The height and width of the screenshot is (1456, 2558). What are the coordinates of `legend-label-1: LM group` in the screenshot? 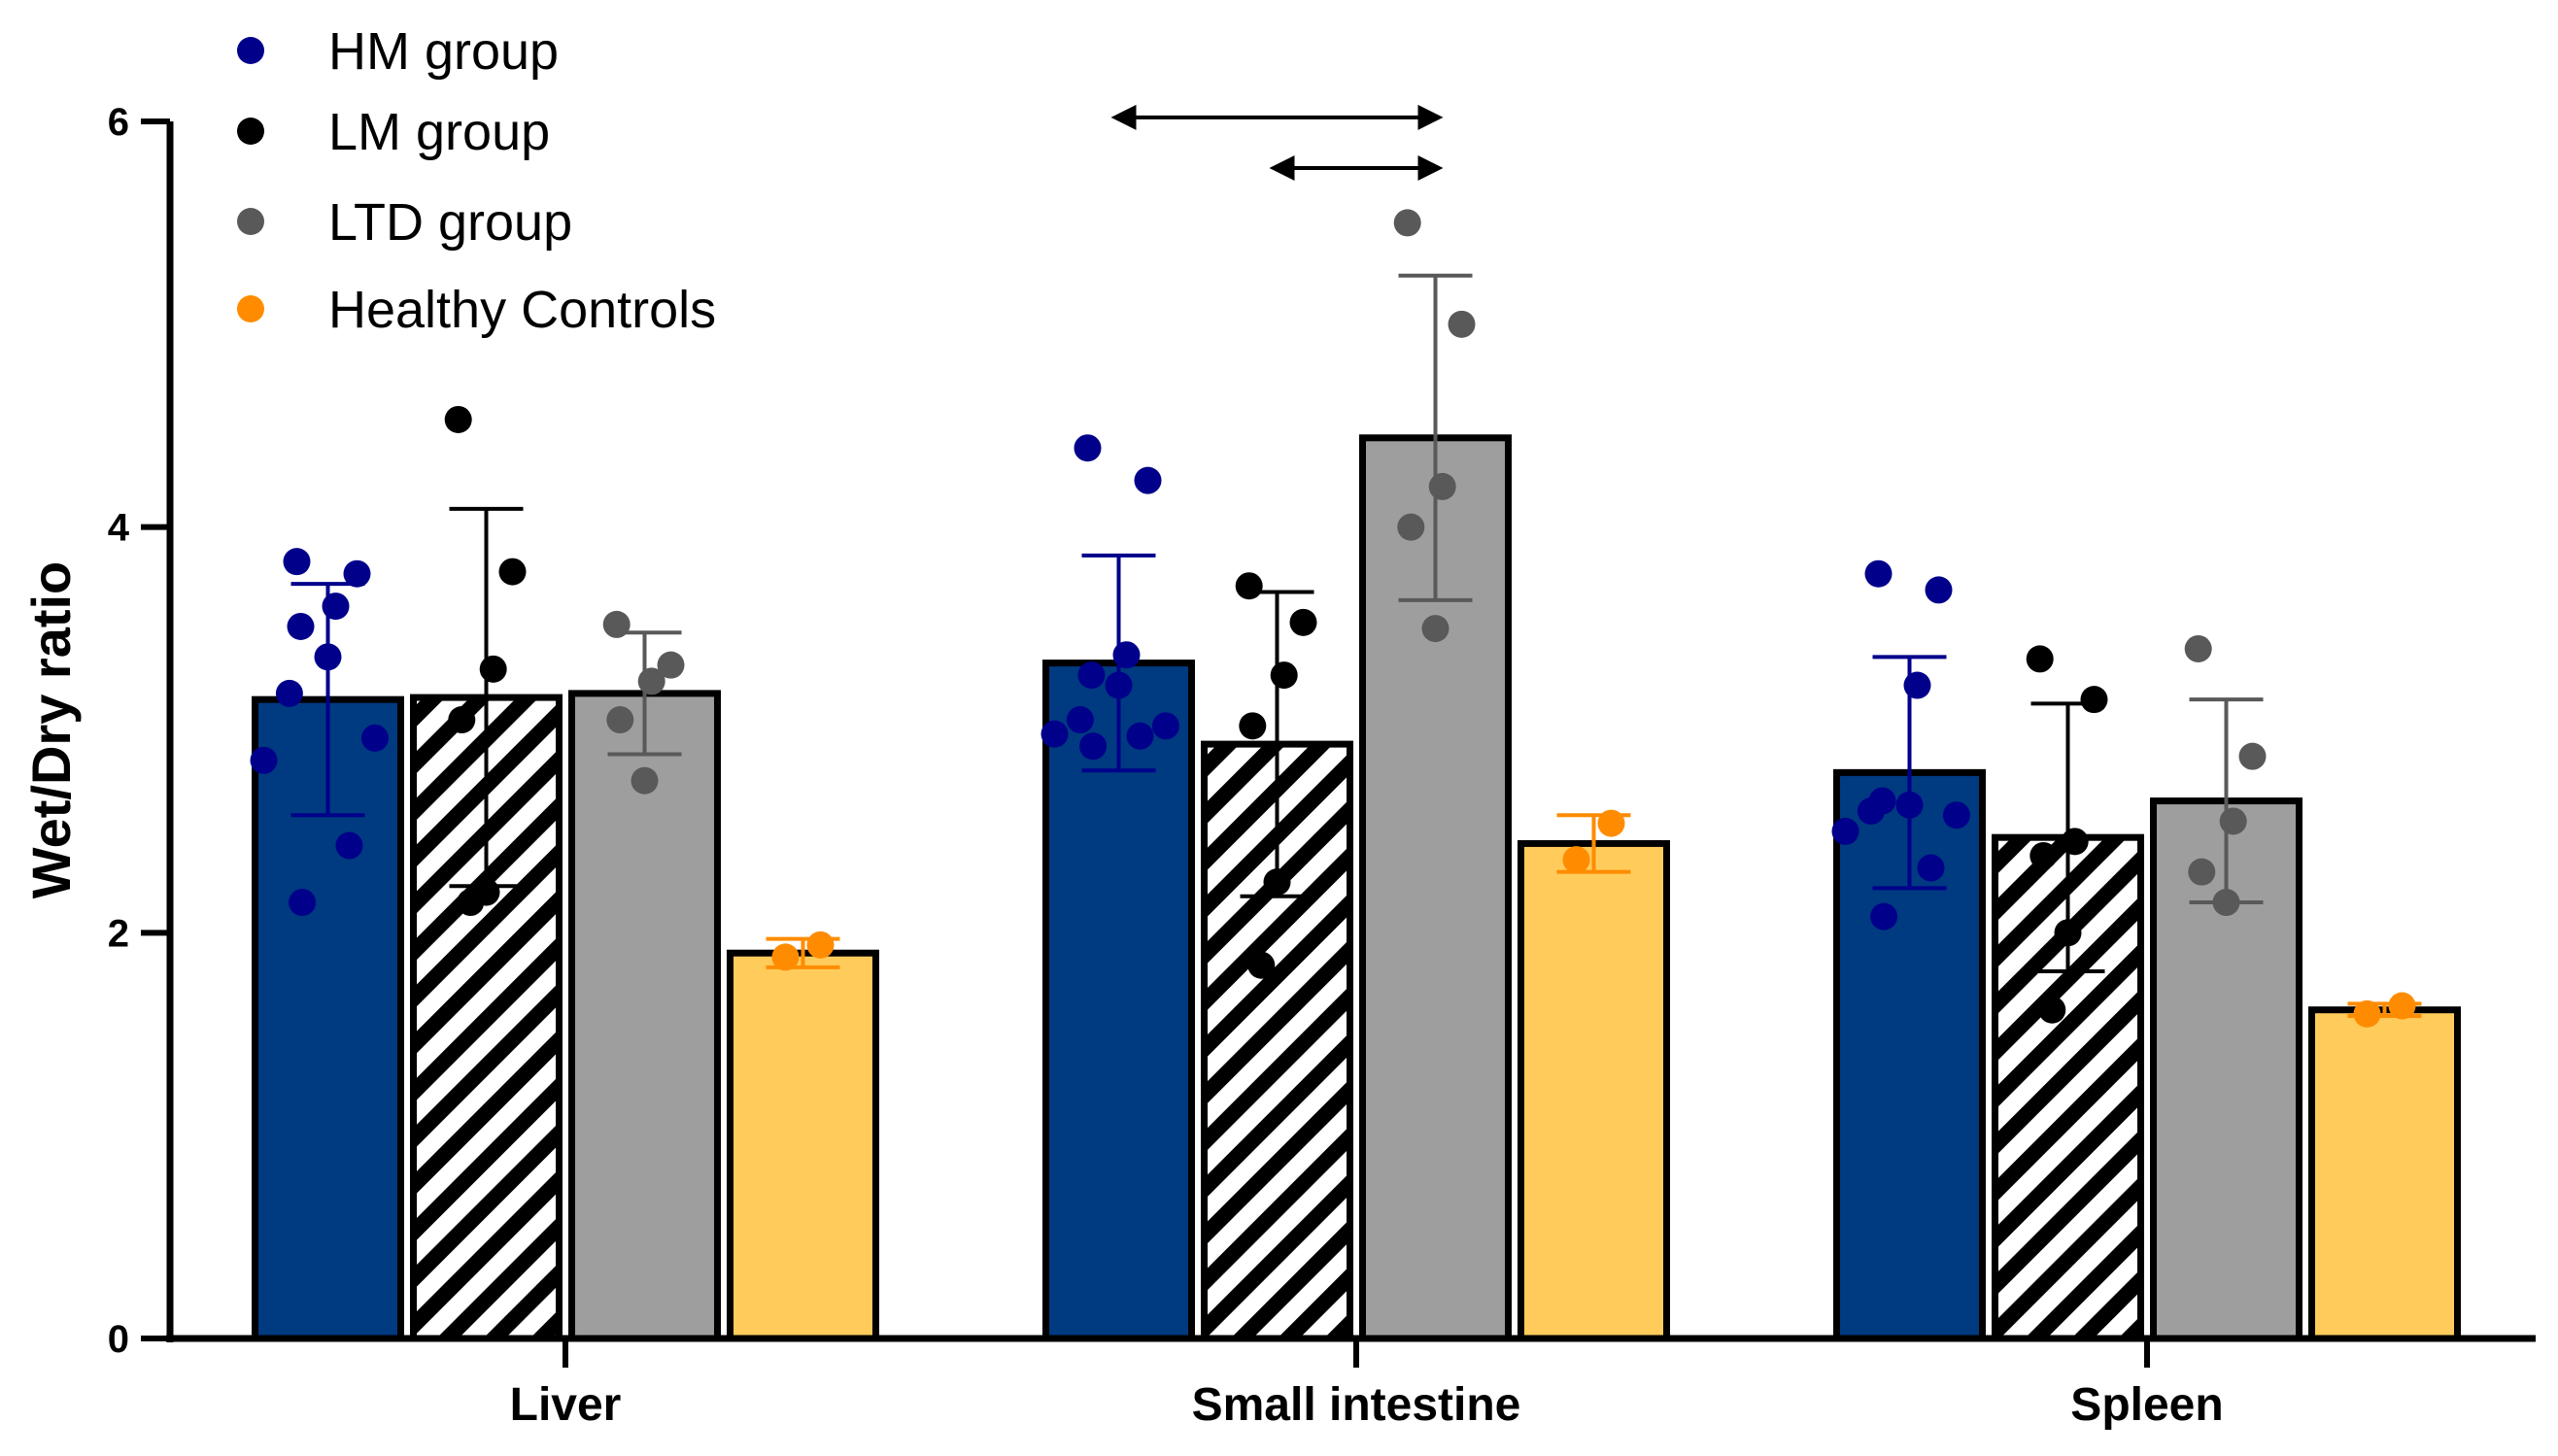 It's located at (439, 132).